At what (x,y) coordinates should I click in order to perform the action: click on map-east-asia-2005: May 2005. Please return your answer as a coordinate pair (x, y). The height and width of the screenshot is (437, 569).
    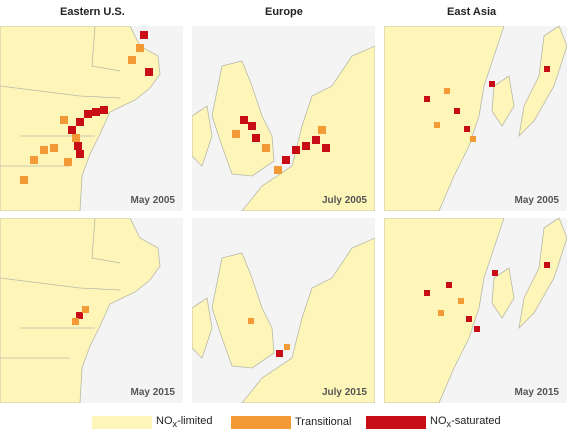
    Looking at the image, I should click on (475, 118).